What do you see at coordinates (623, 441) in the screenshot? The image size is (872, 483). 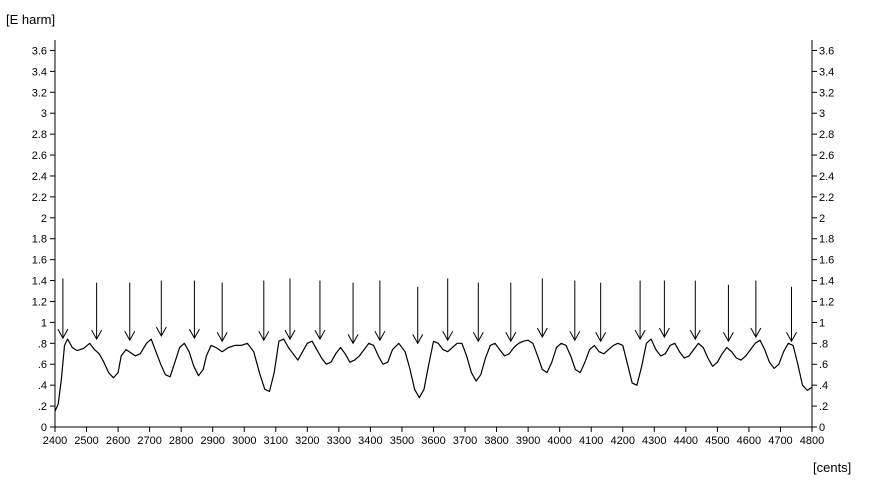 I see `x-tick-label: 4200` at bounding box center [623, 441].